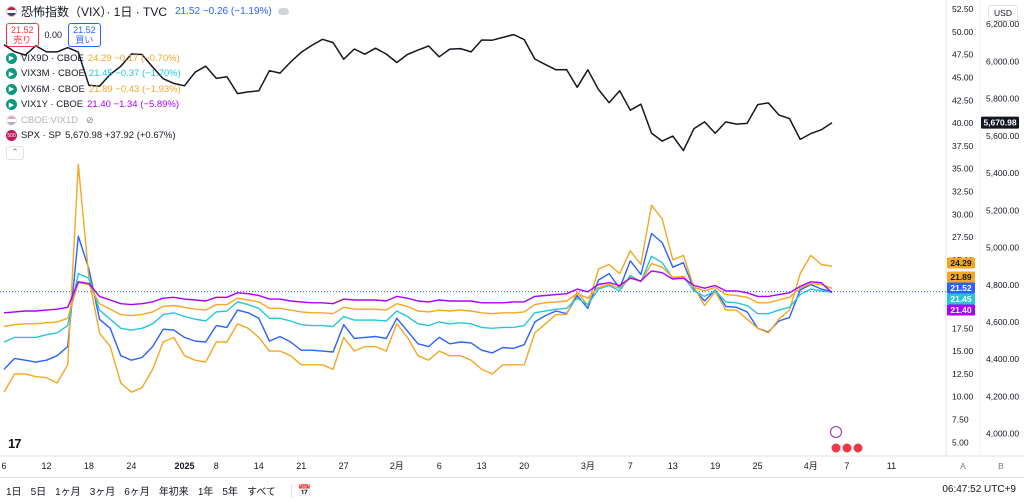  What do you see at coordinates (588, 466) in the screenshot?
I see `x-axis-tick: 3月` at bounding box center [588, 466].